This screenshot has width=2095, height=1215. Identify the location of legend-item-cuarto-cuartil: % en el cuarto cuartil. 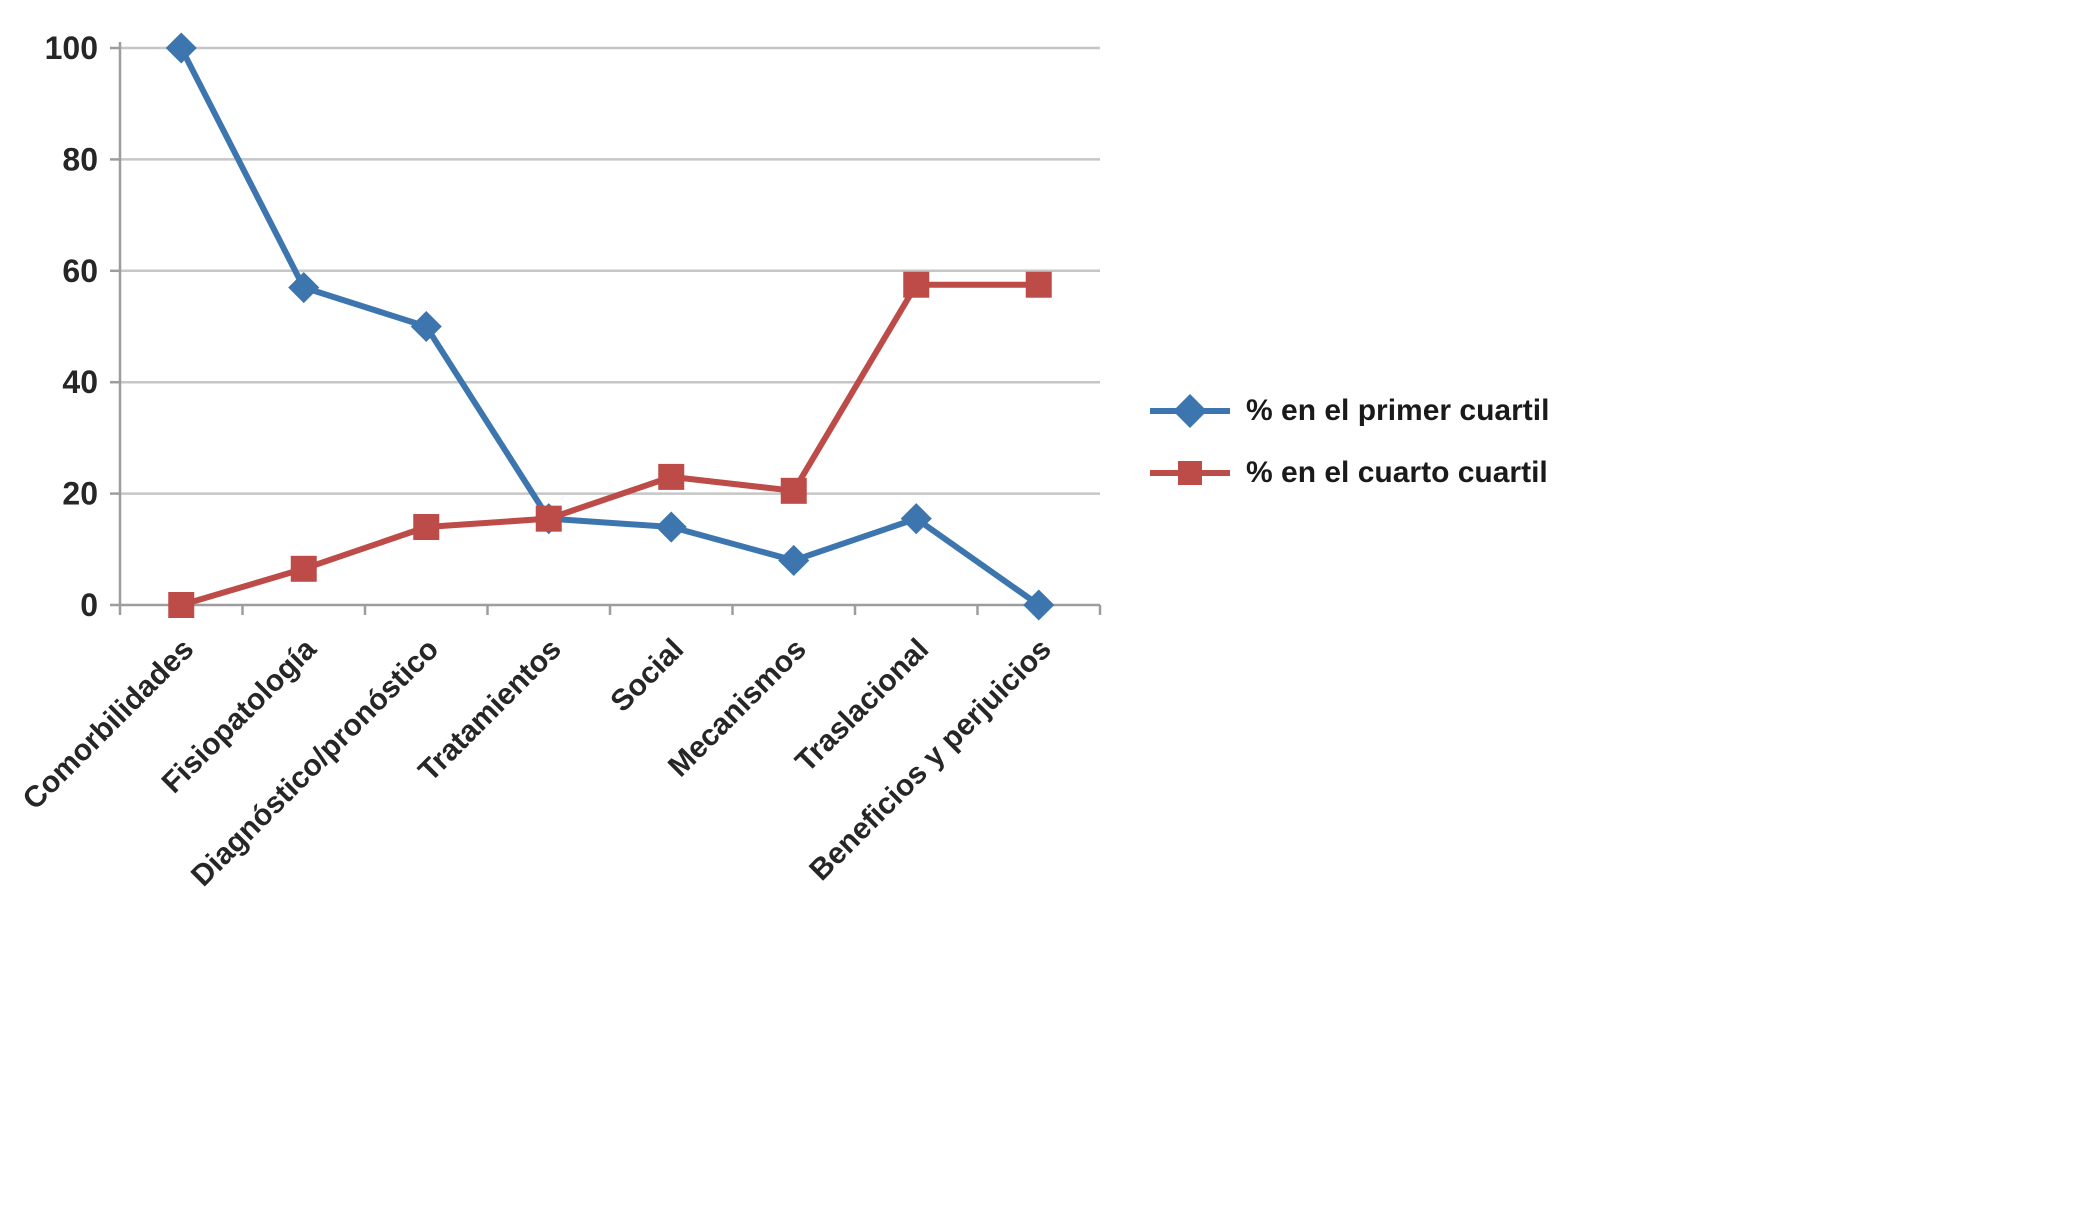
(1349, 473).